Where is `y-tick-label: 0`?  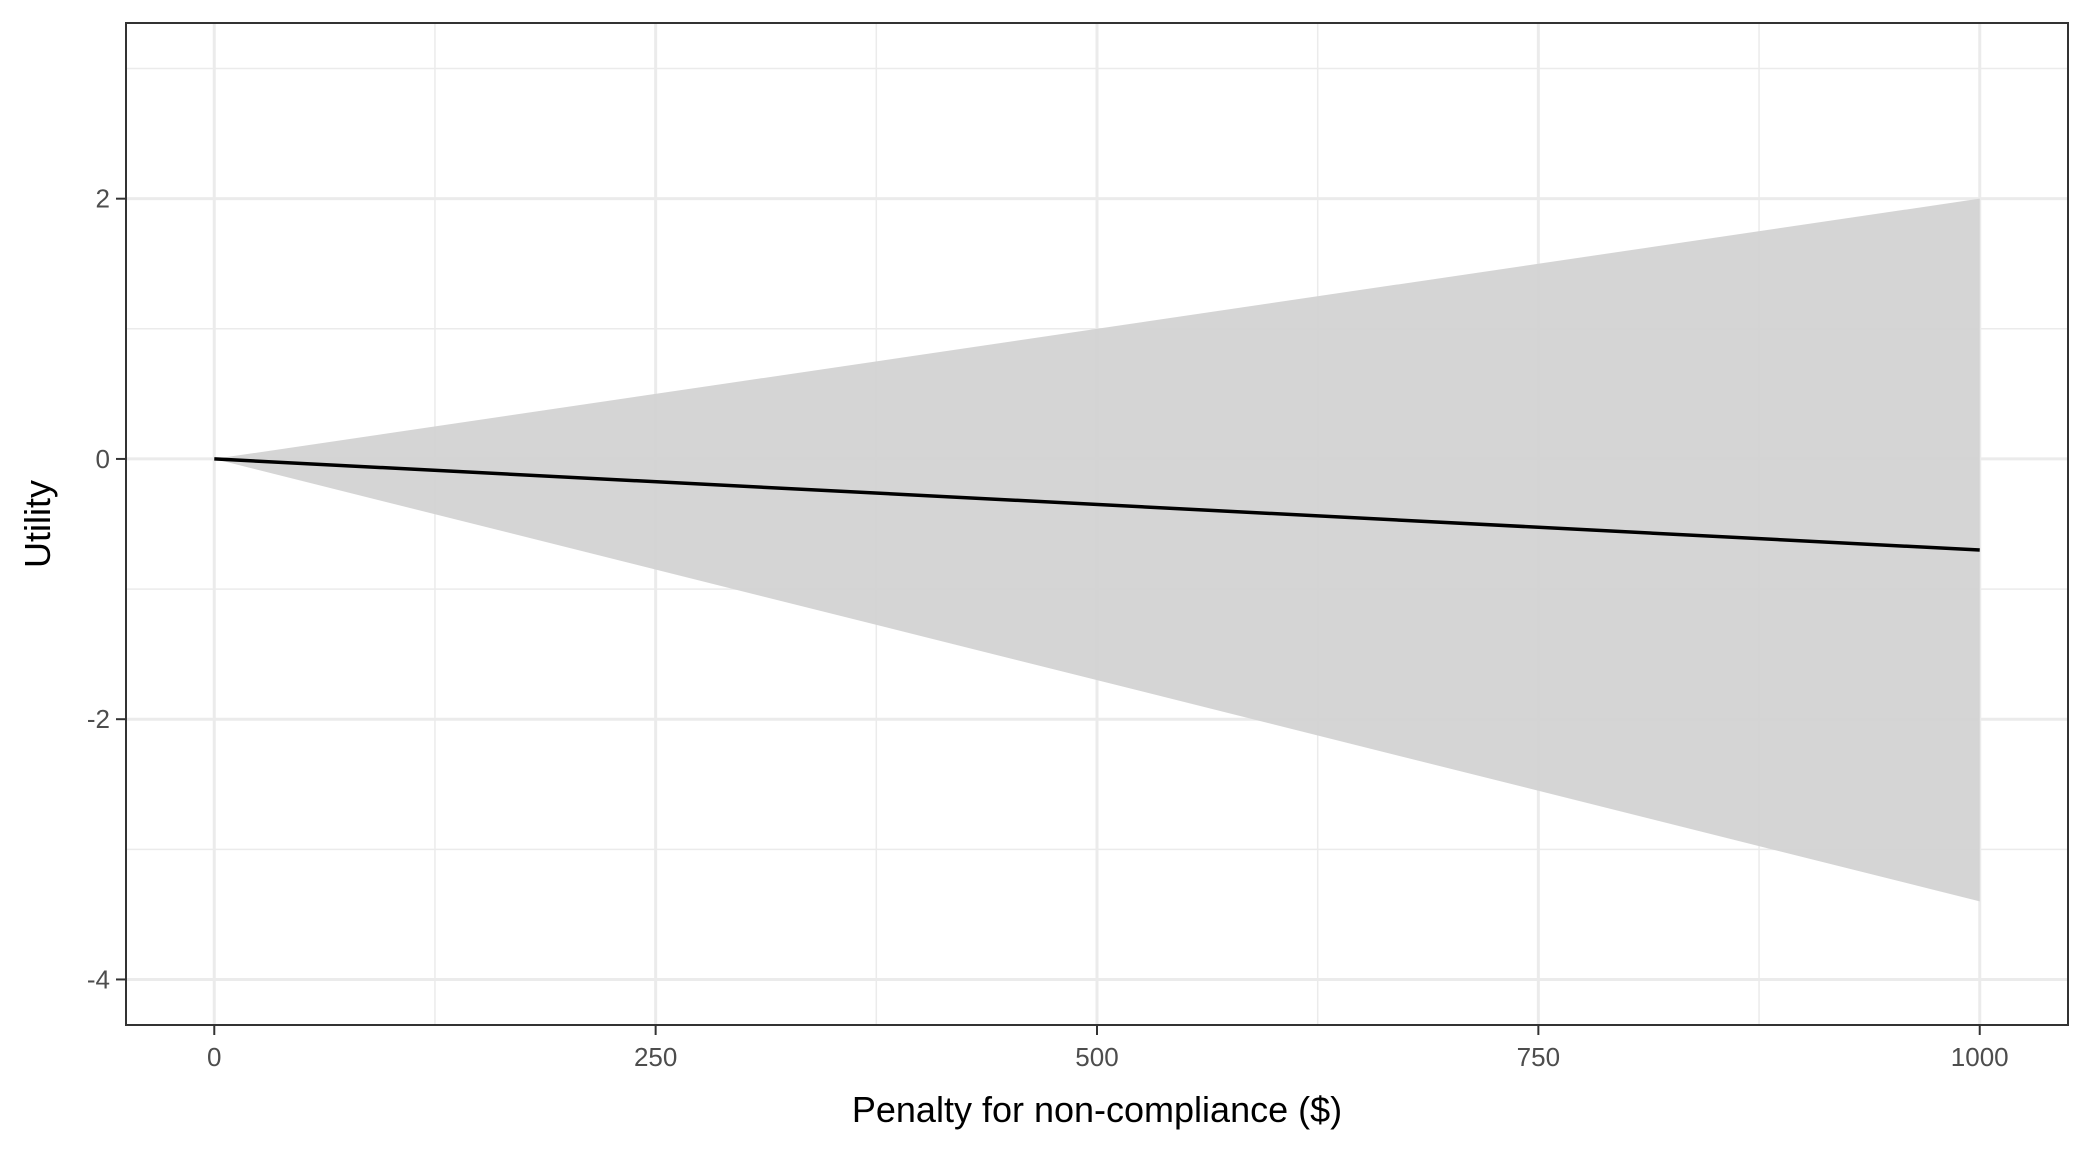 y-tick-label: 0 is located at coordinates (103, 459).